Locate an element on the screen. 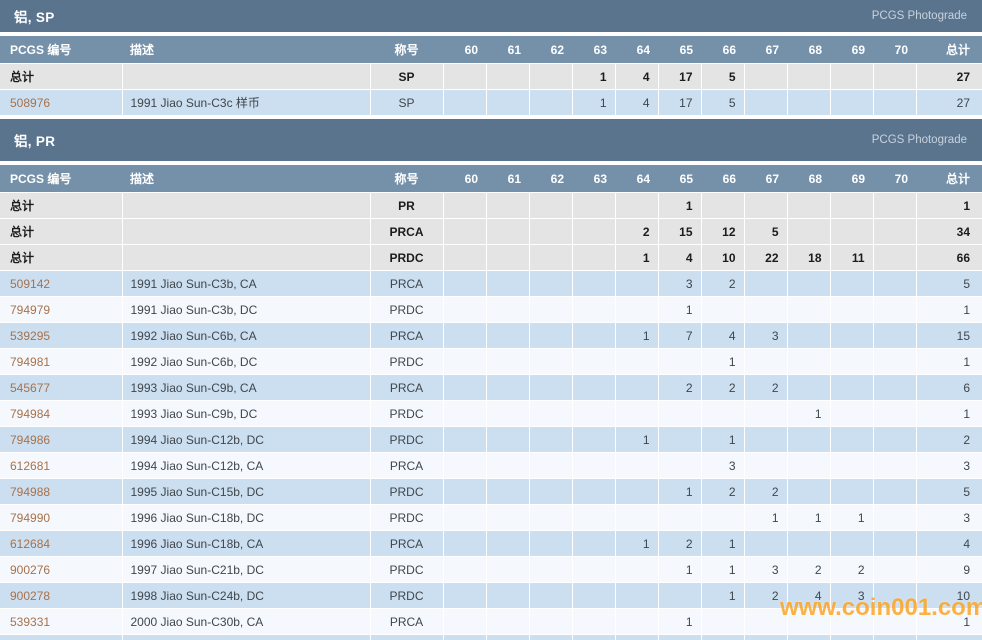  pcgs-number-link: 900276 is located at coordinates (30, 569).